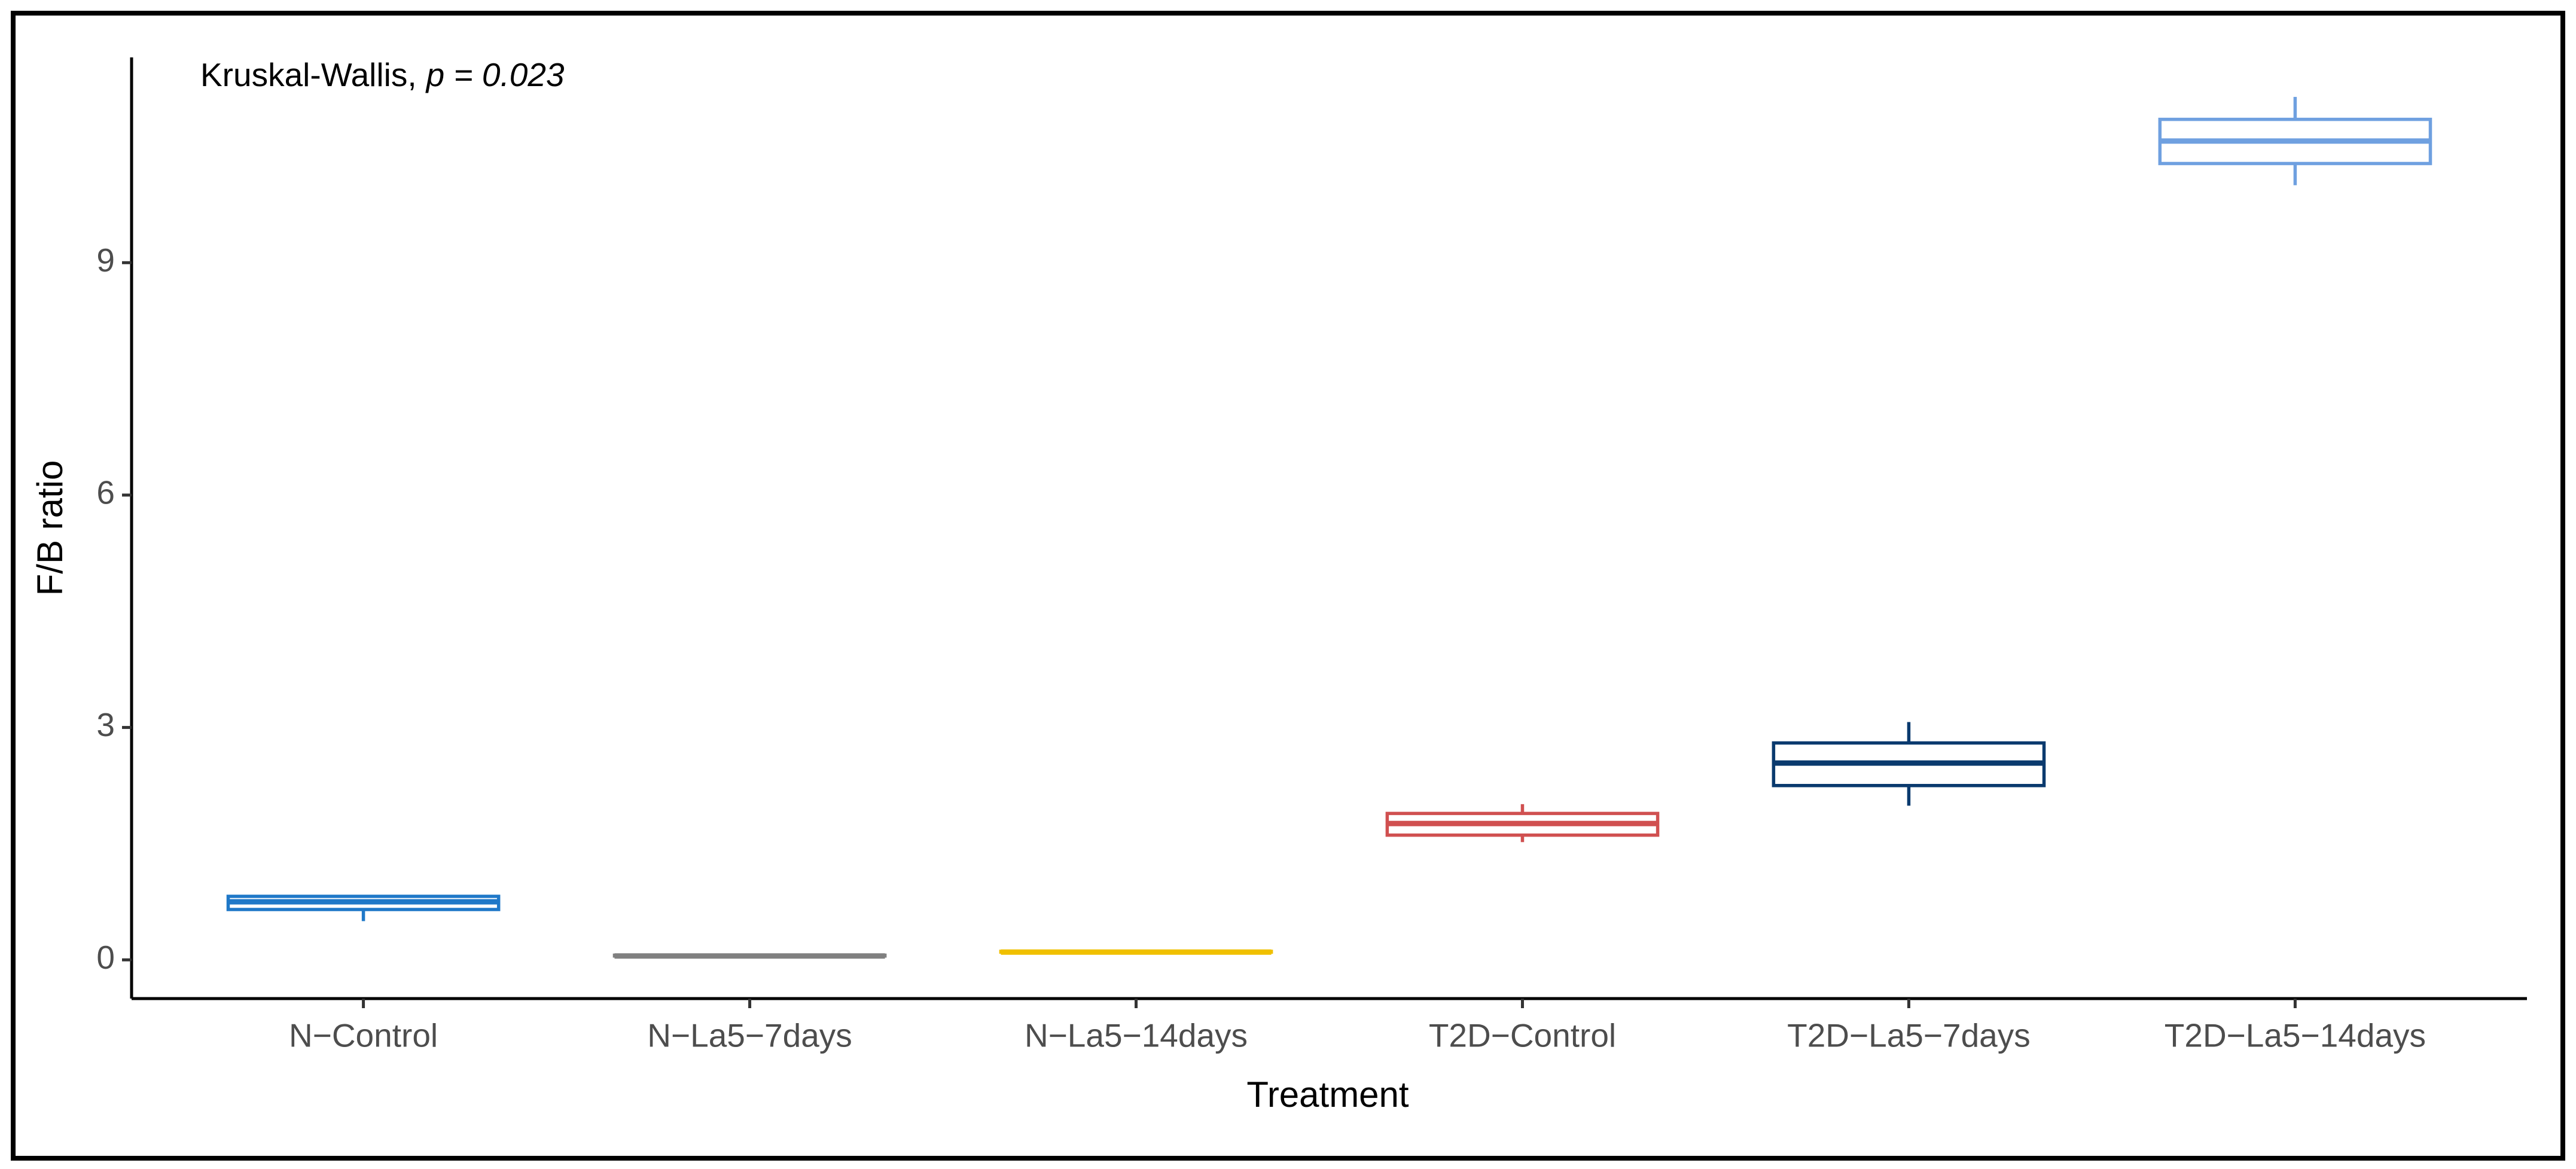  Describe the element at coordinates (106, 957) in the screenshot. I see `y-tick-label: 0` at that location.